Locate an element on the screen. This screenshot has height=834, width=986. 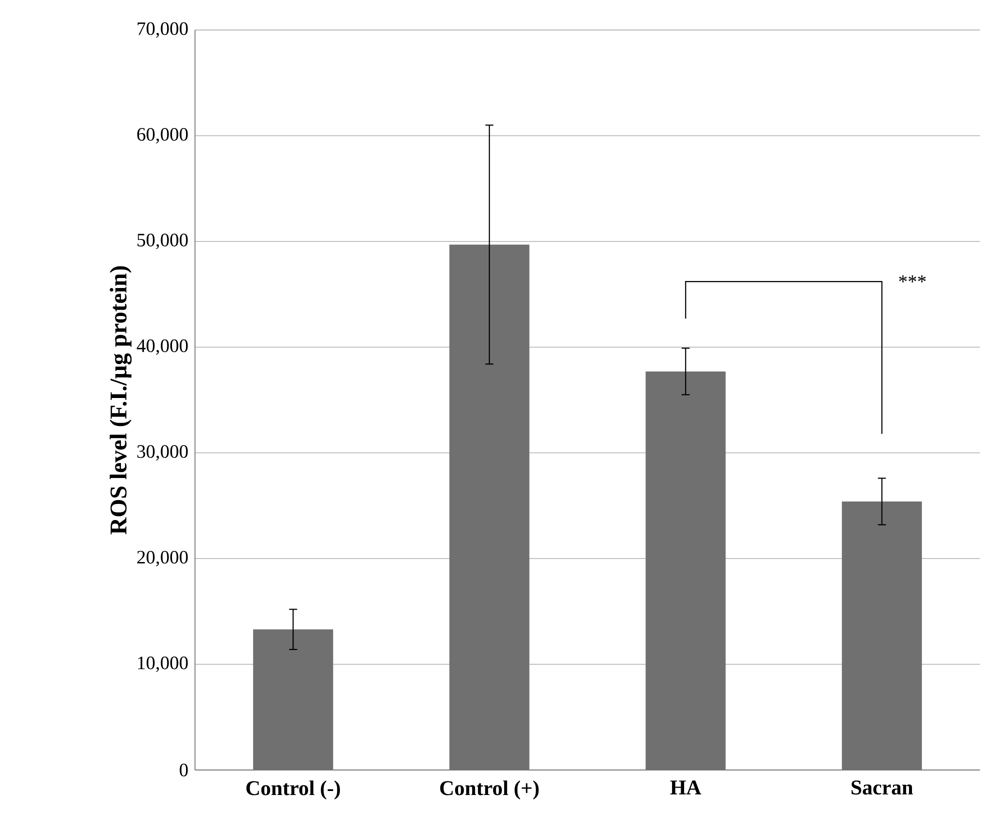
y-tick-label: 0 is located at coordinates (184, 770).